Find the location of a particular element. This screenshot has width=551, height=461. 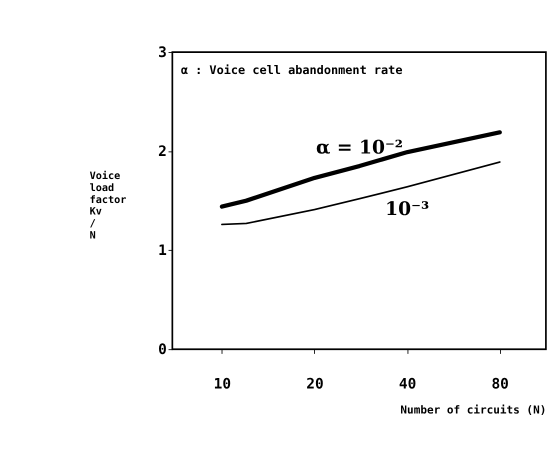

x-axis-title: Number of circuits (N) is located at coordinates (473, 409).